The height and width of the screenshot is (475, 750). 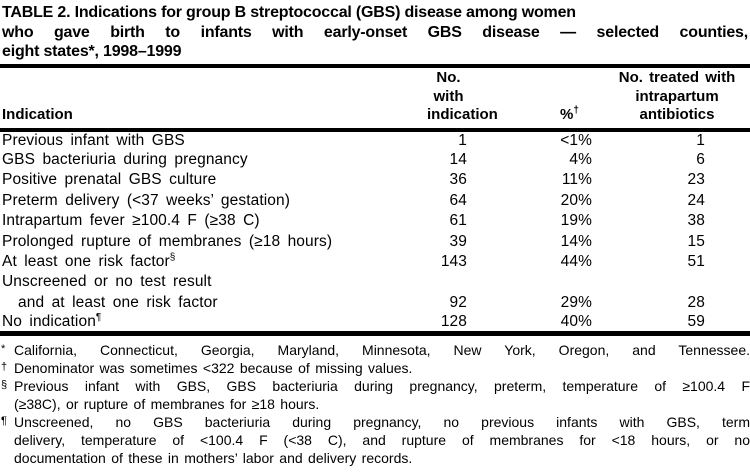 What do you see at coordinates (118, 302) in the screenshot?
I see `indication-label: and at least one risk factor` at bounding box center [118, 302].